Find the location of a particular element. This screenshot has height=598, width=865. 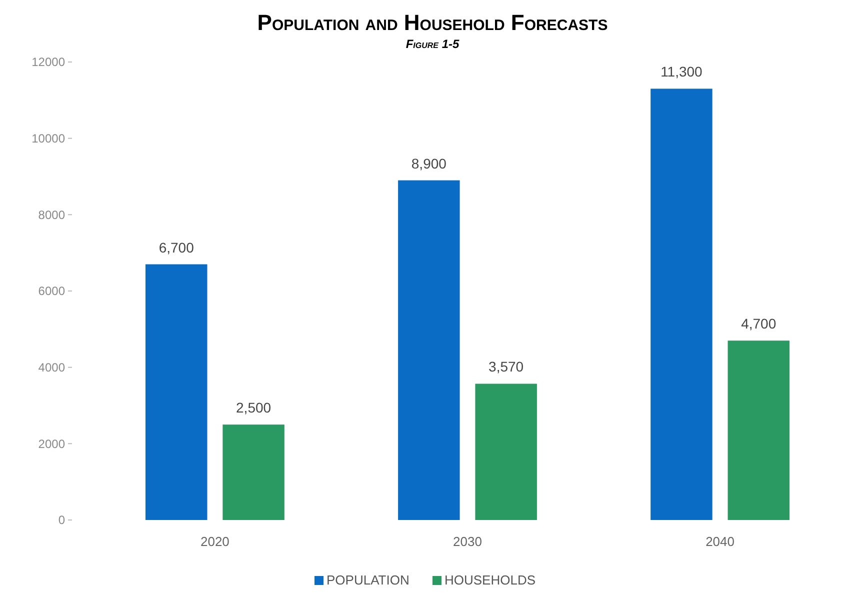

y-tick-label: 6000 is located at coordinates (52, 291).